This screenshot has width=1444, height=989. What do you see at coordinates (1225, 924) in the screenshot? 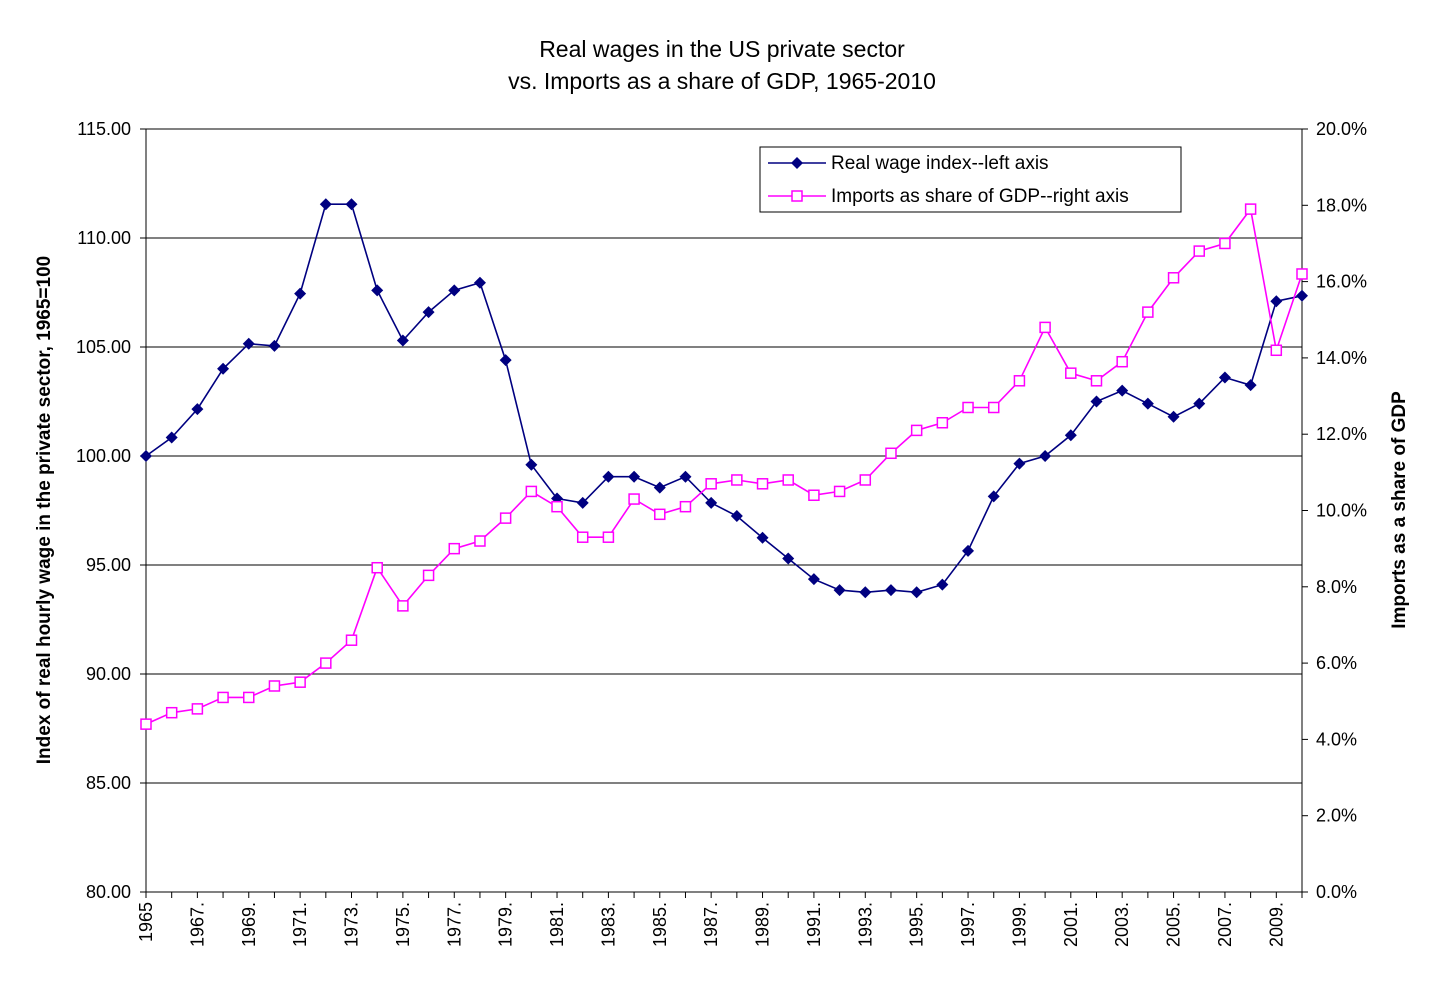
I see `x-tick-label: 2007.` at bounding box center [1225, 924].